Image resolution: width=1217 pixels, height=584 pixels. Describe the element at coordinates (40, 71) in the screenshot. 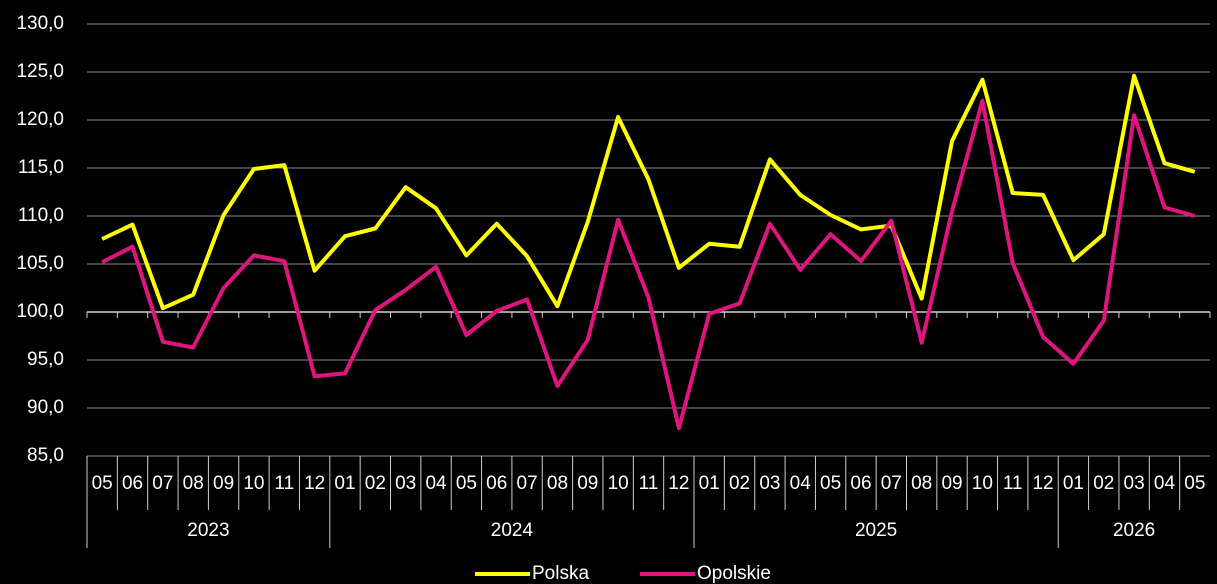

I see `y-tick-label: 125,0` at that location.